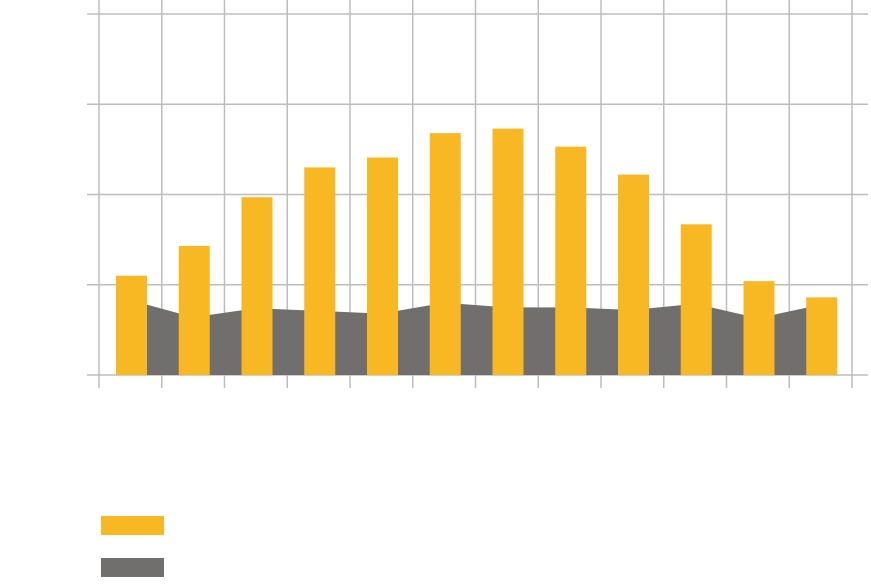 This screenshot has height=584, width=871. What do you see at coordinates (132, 525) in the screenshot?
I see `legend-swatch-bar` at bounding box center [132, 525].